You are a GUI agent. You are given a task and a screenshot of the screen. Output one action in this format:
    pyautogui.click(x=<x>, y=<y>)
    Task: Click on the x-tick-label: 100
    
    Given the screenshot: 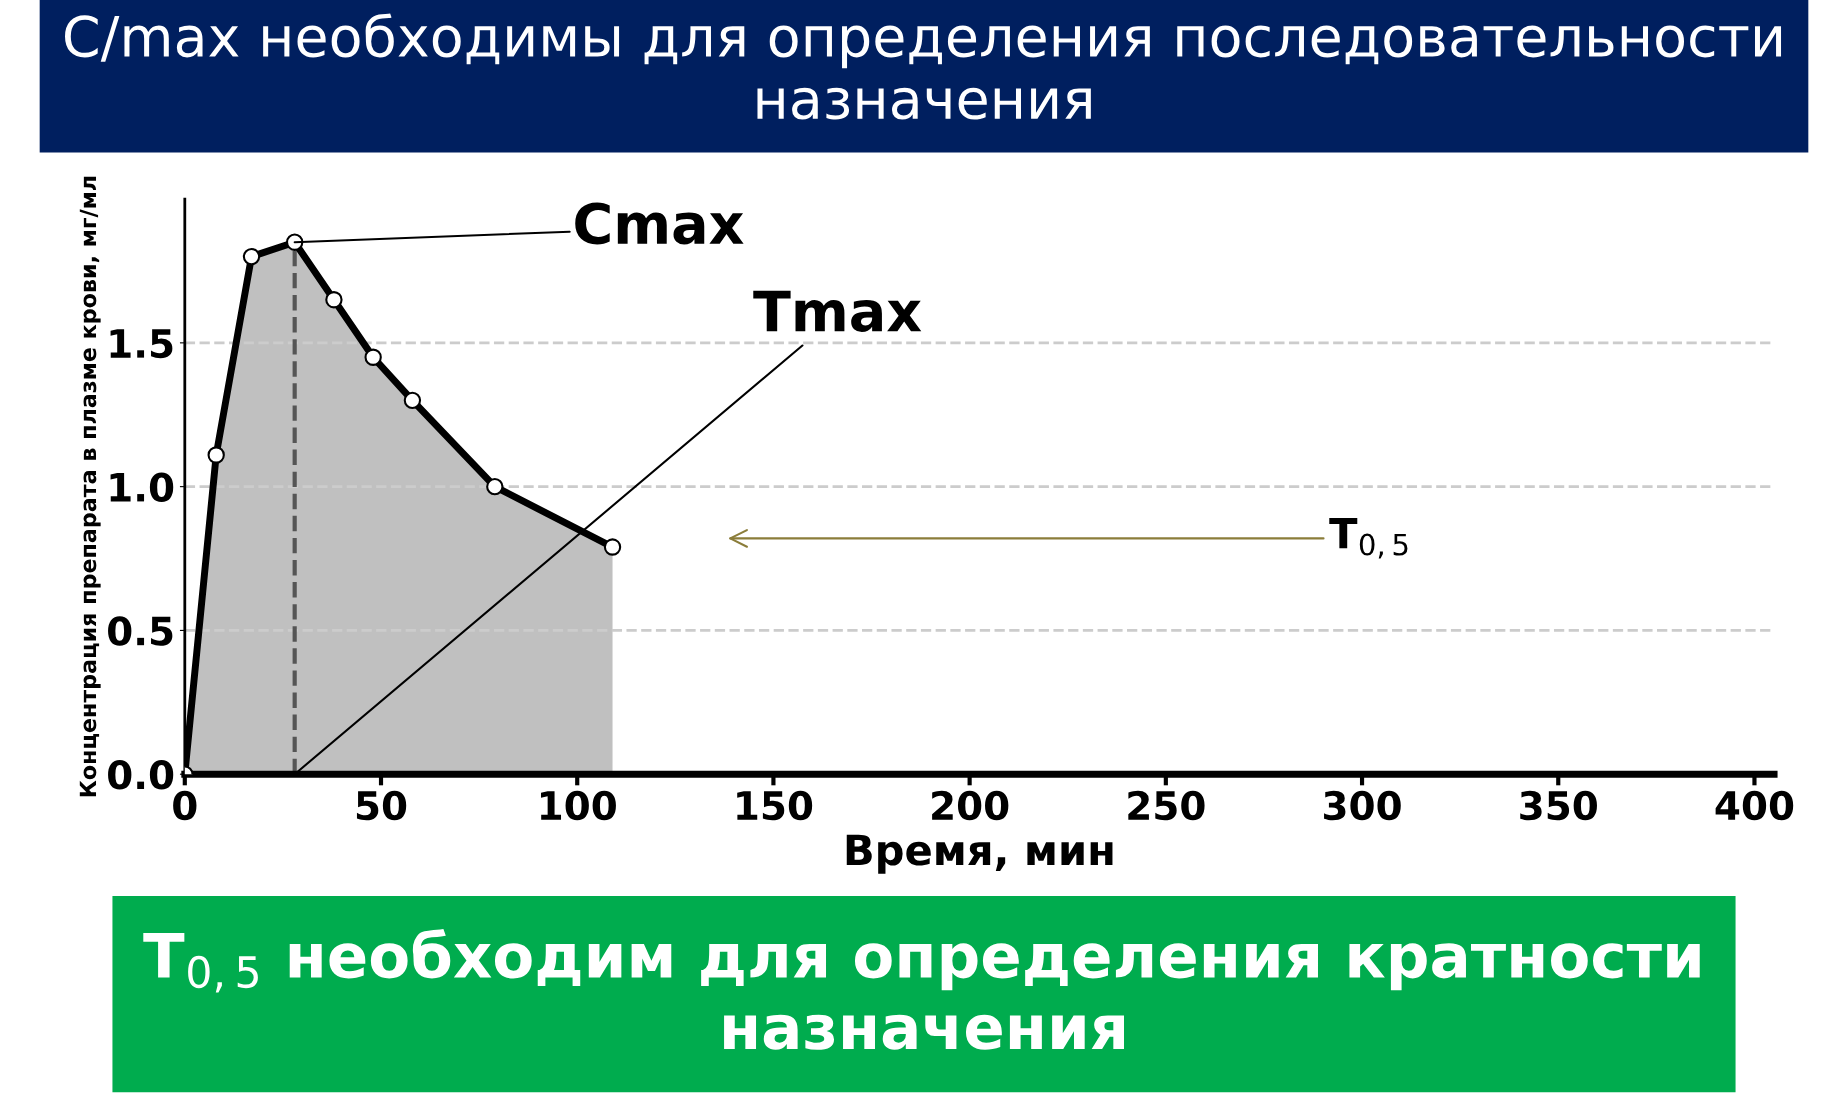 What is the action you would take?
    pyautogui.click(x=578, y=805)
    